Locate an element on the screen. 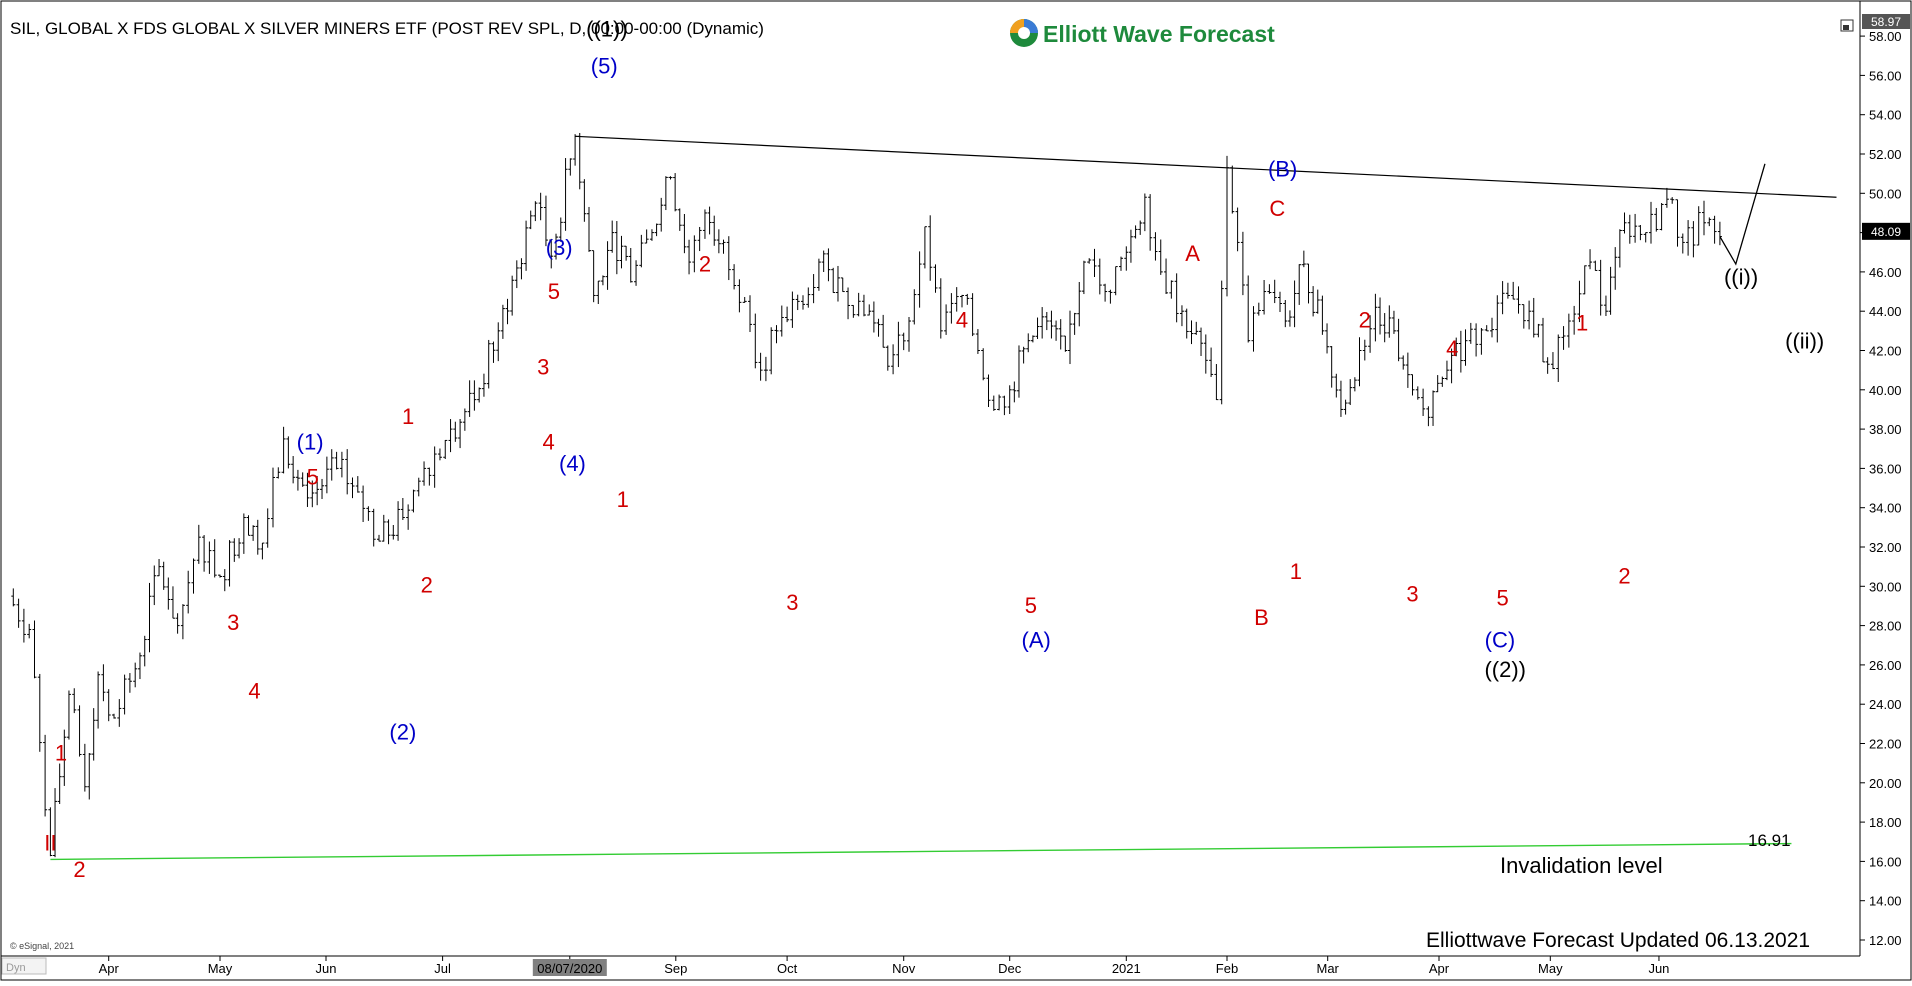  x-tick-label: Nov is located at coordinates (904, 968).